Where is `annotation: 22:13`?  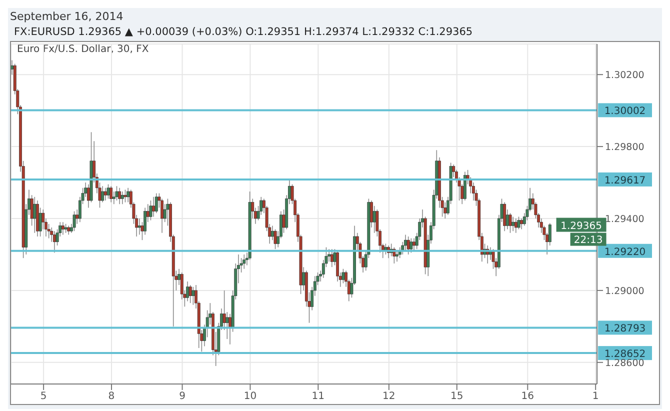
annotation: 22:13 is located at coordinates (588, 240).